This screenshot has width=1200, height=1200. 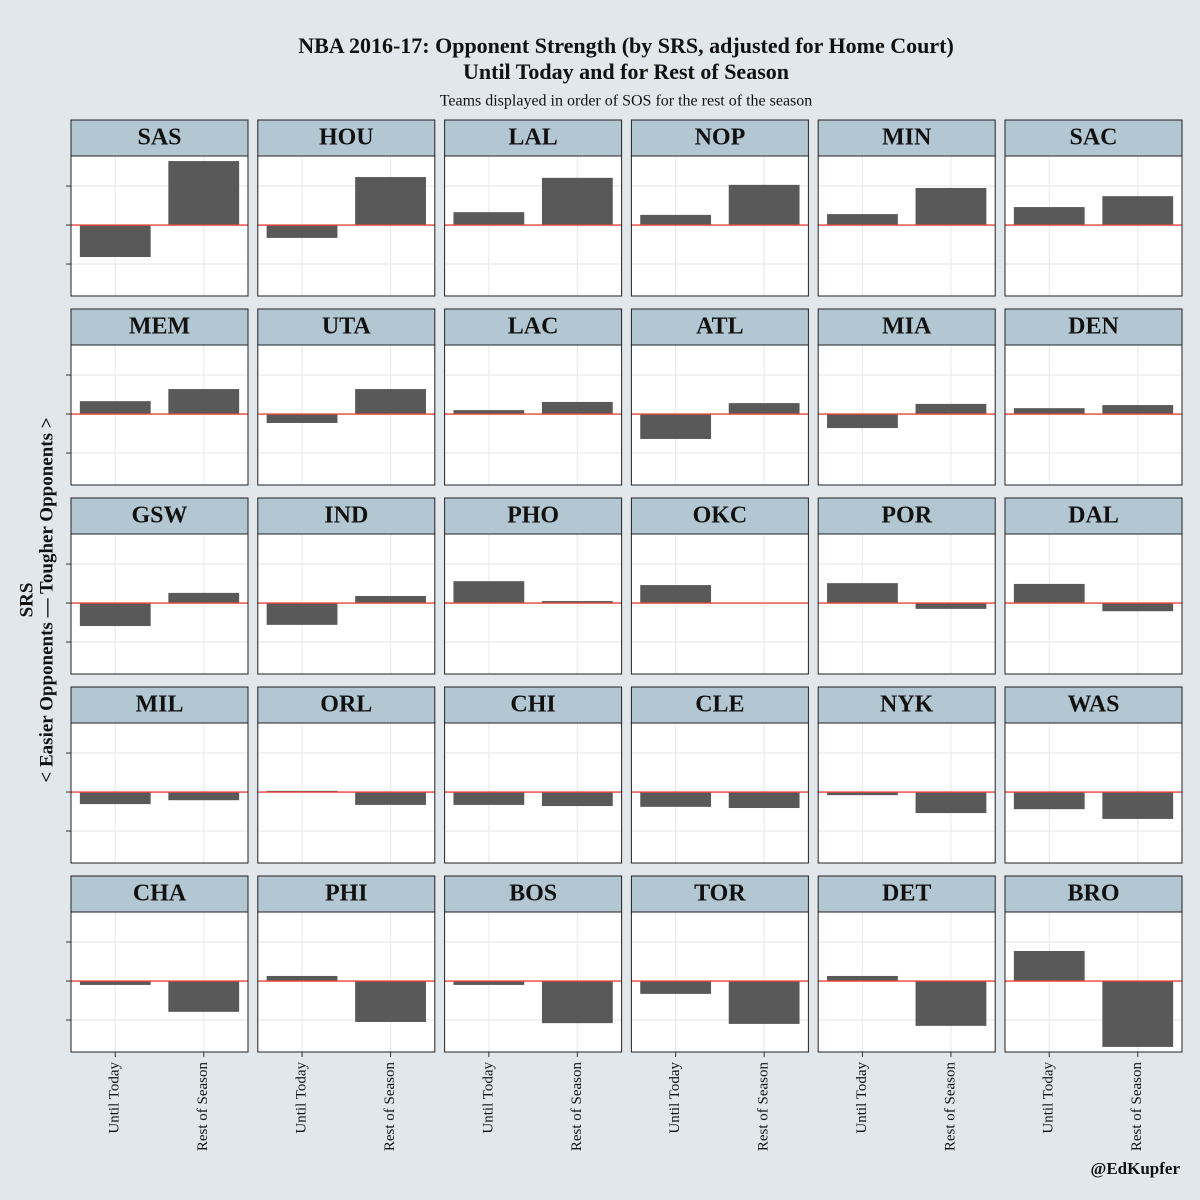 What do you see at coordinates (1136, 1168) in the screenshot?
I see `credit: @EdKupfer` at bounding box center [1136, 1168].